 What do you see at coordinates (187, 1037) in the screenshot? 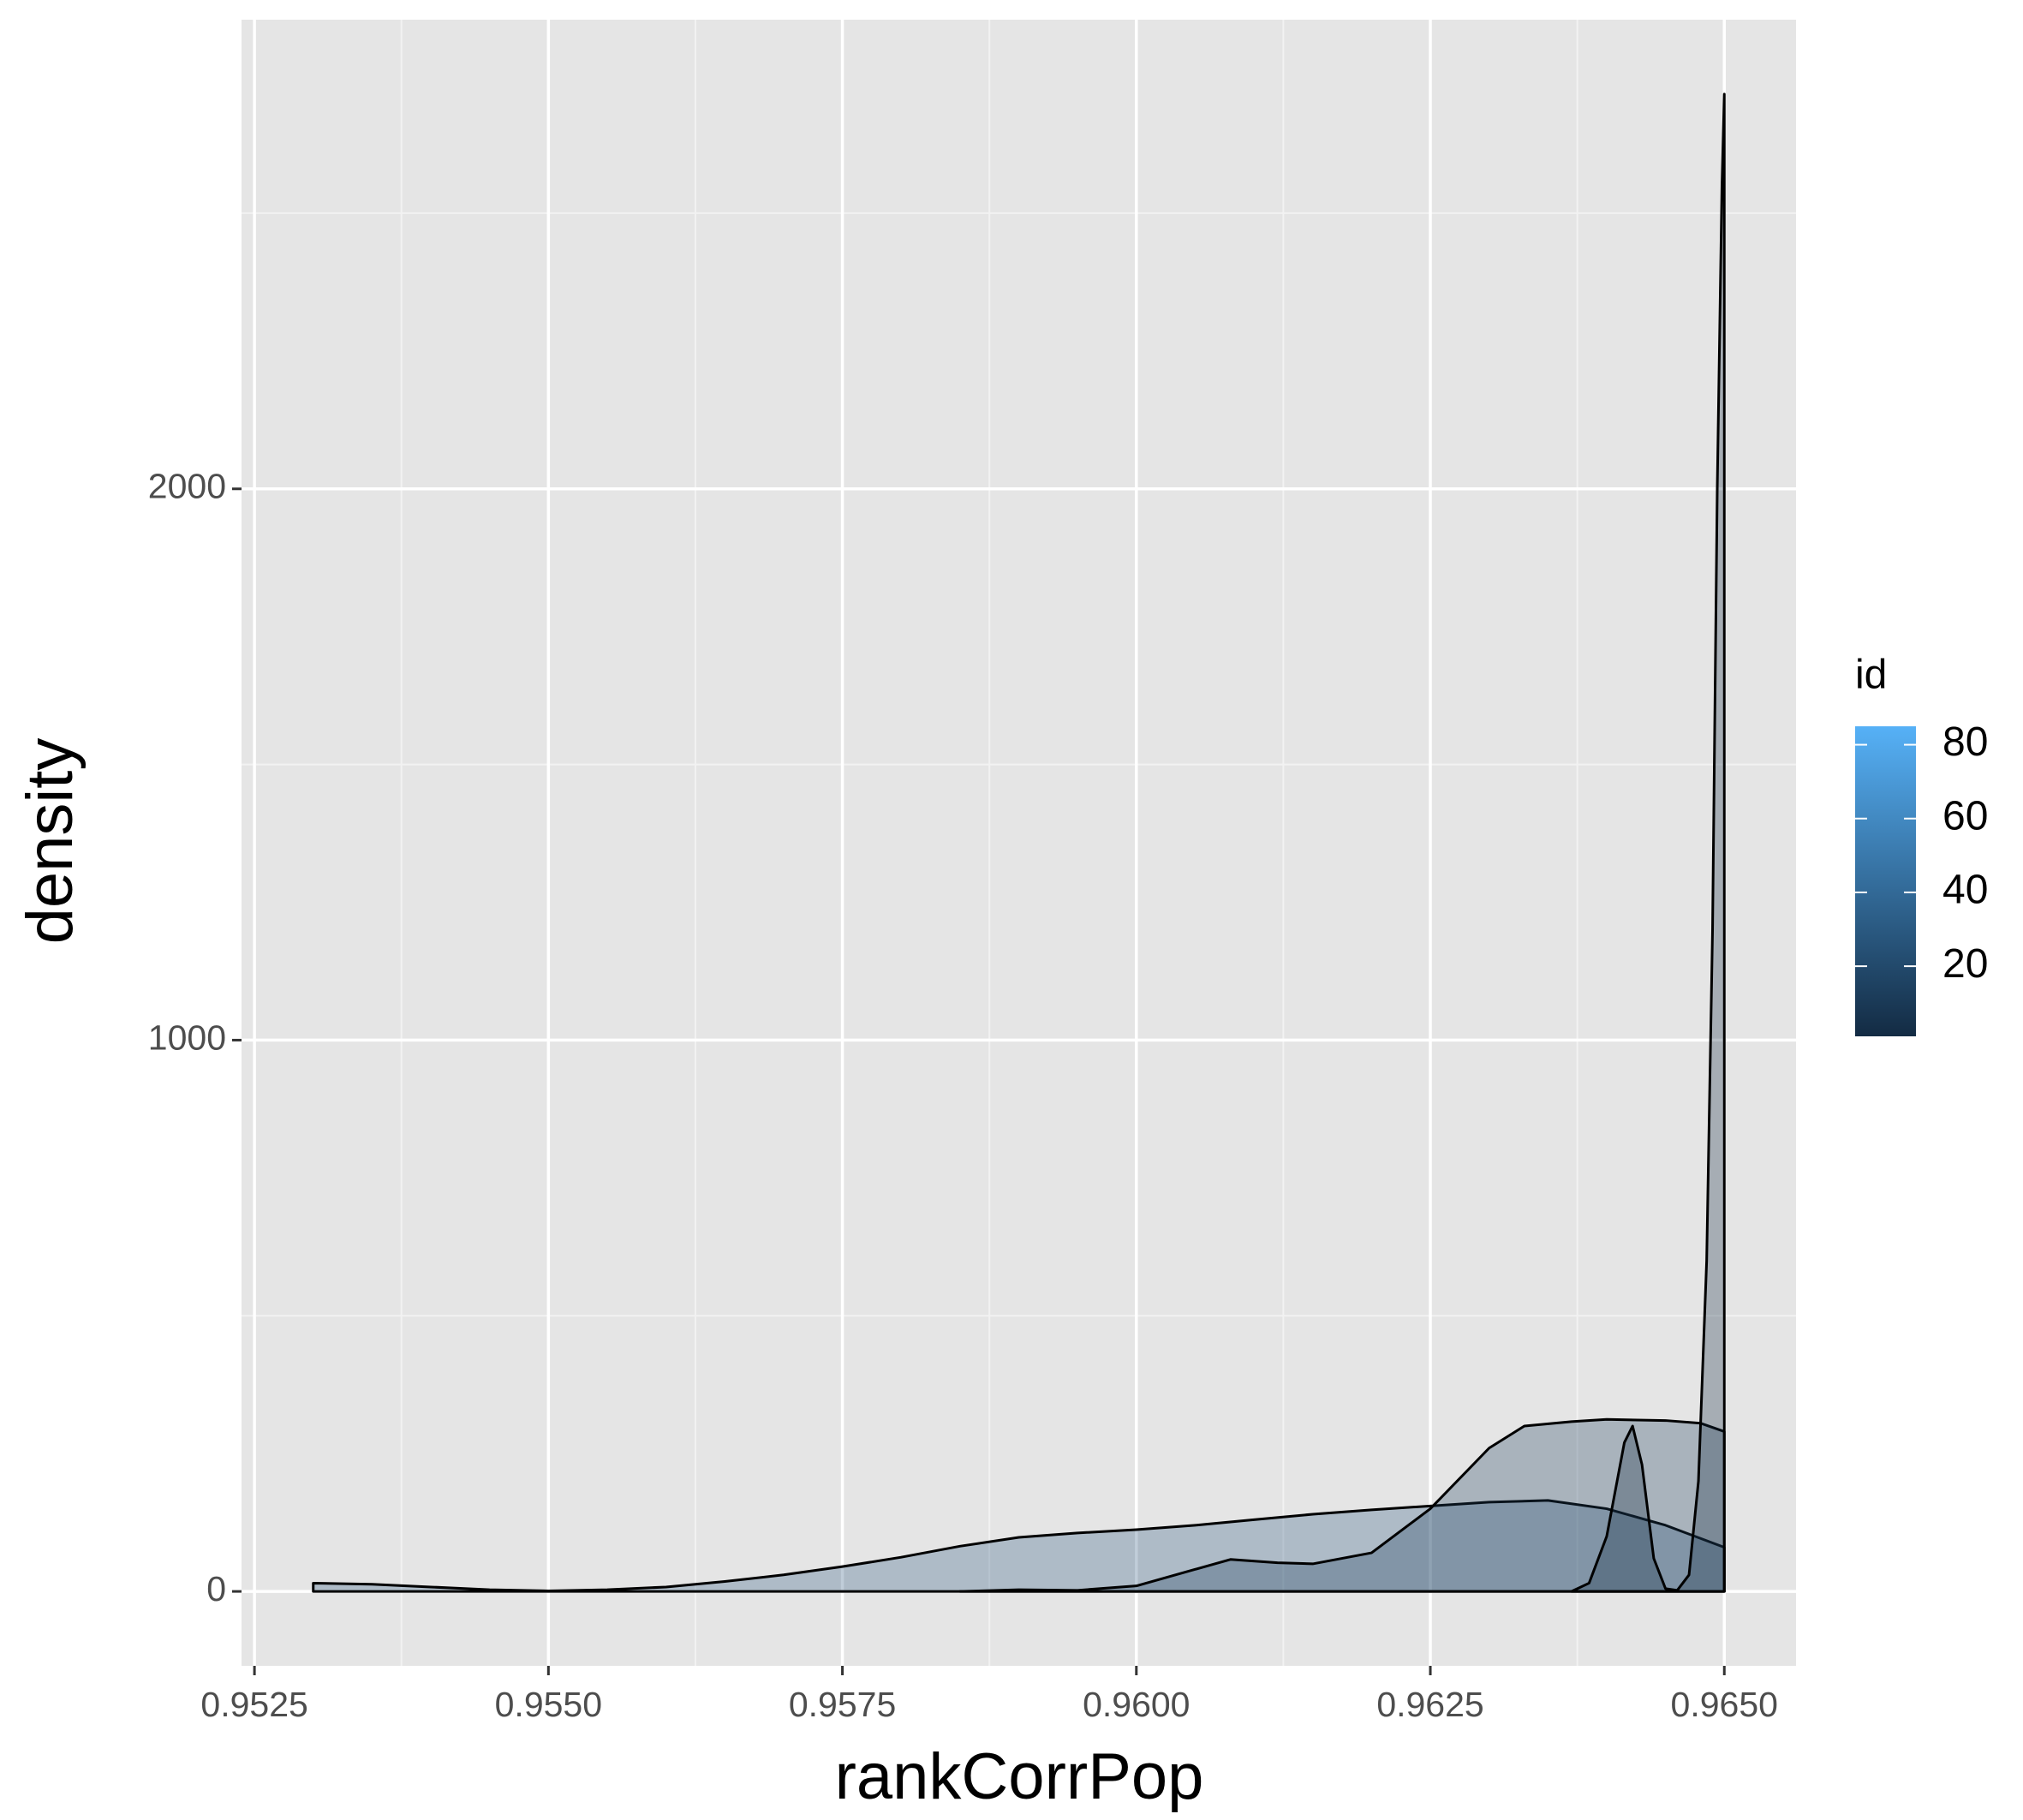
I see `y-tick-label: 1000` at bounding box center [187, 1037].